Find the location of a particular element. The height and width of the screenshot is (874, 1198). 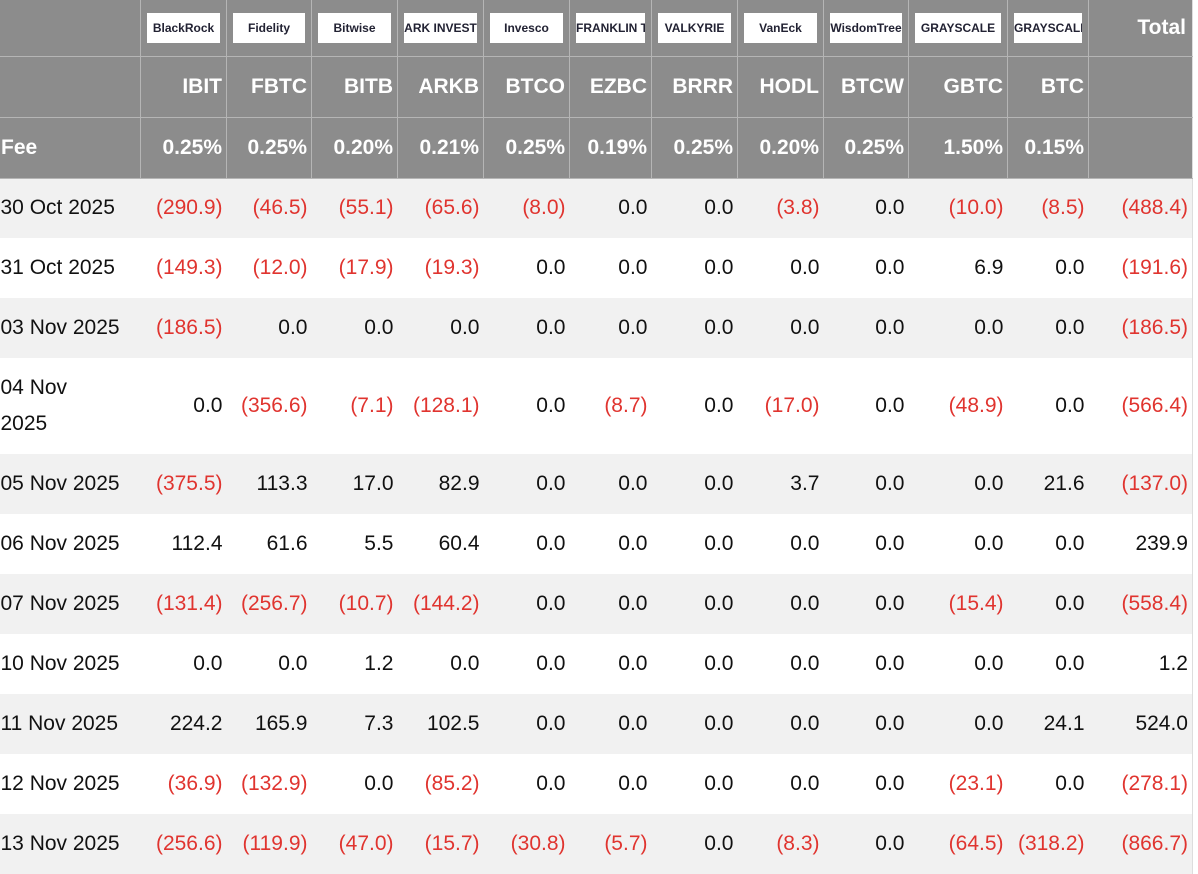

logo-cell: VanEck is located at coordinates (780, 28).